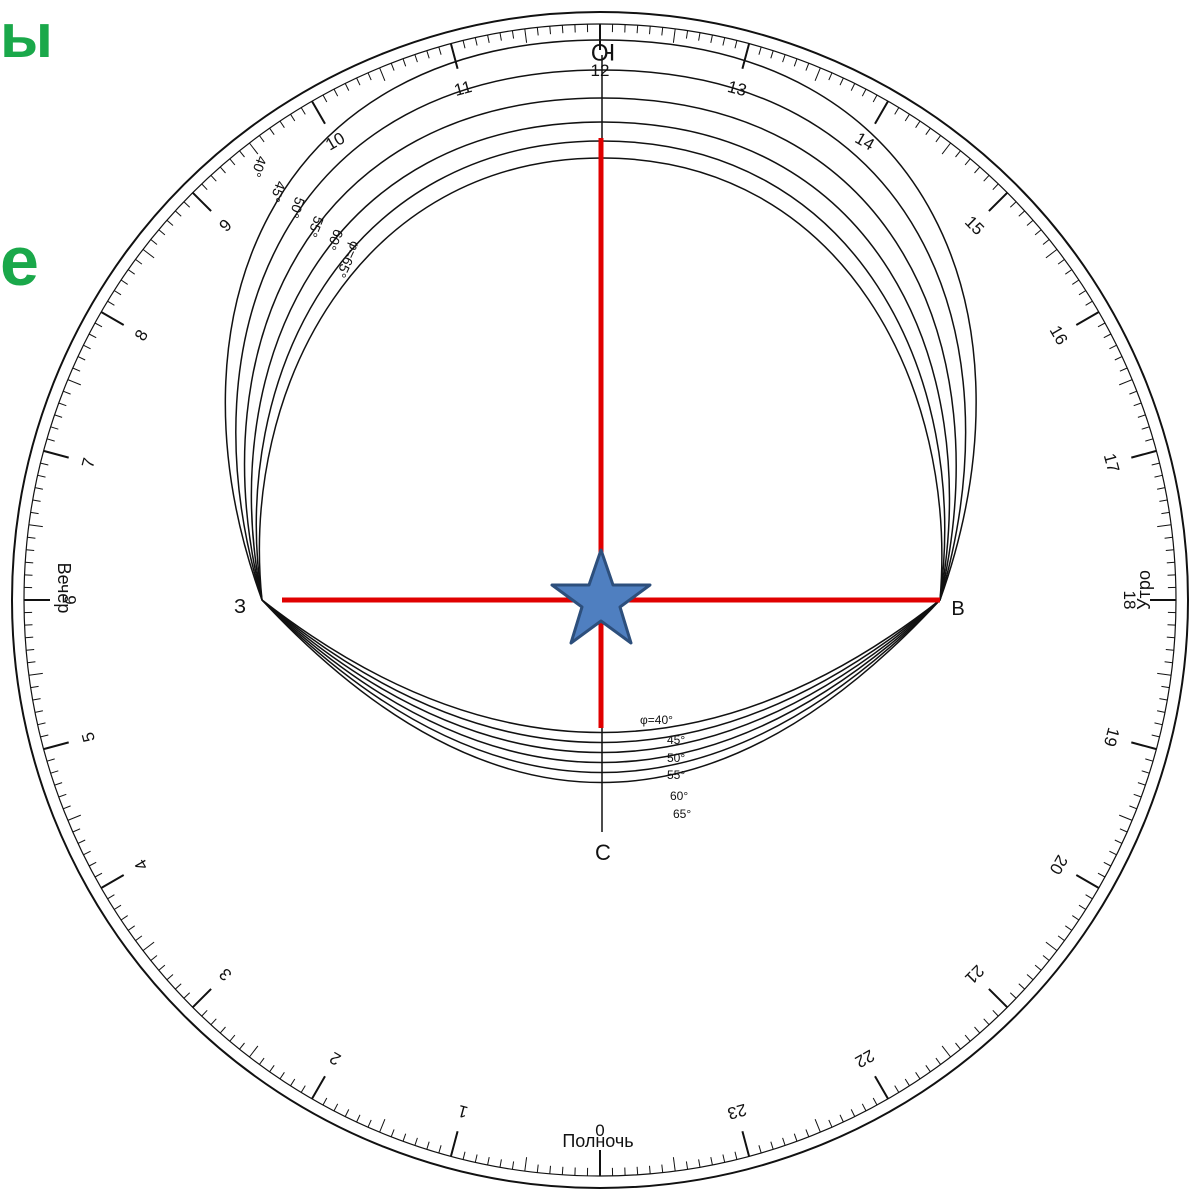 This screenshot has height=1189, width=1195. I want to click on lower-lat-label-40: φ=40°, so click(656, 720).